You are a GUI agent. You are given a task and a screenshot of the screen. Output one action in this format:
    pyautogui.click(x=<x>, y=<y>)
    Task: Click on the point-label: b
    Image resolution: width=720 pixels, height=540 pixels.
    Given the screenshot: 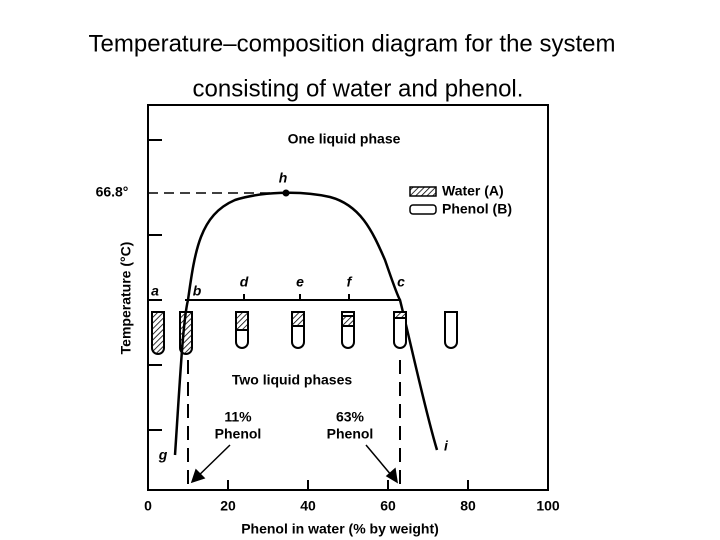 What is the action you would take?
    pyautogui.click(x=197, y=291)
    